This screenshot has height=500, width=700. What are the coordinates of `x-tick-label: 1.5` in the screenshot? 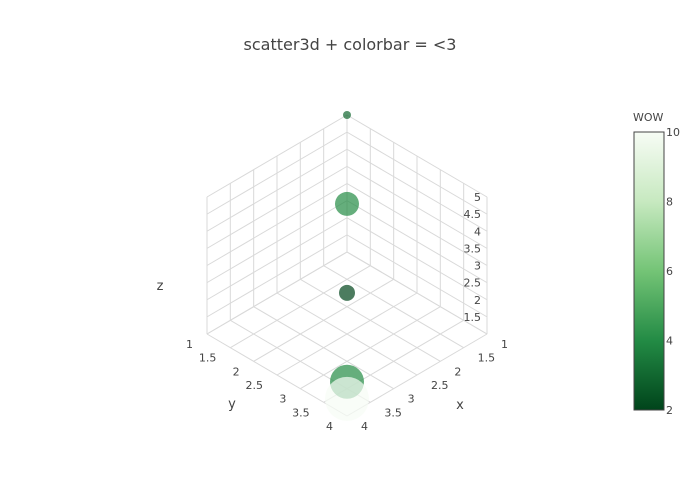 It's located at (487, 358).